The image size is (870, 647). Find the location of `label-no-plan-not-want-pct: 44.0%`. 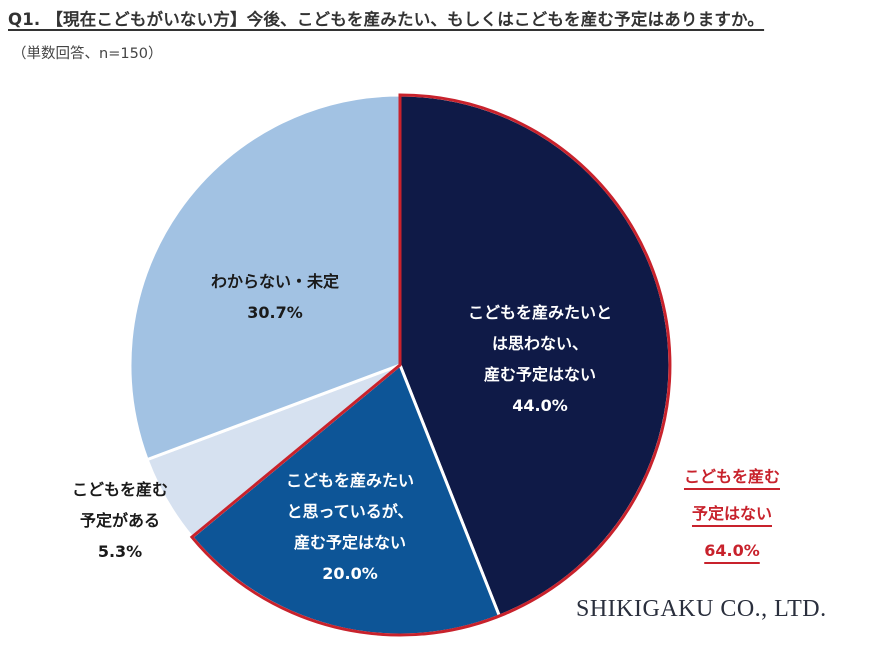

label-no-plan-not-want-pct: 44.0% is located at coordinates (540, 405).